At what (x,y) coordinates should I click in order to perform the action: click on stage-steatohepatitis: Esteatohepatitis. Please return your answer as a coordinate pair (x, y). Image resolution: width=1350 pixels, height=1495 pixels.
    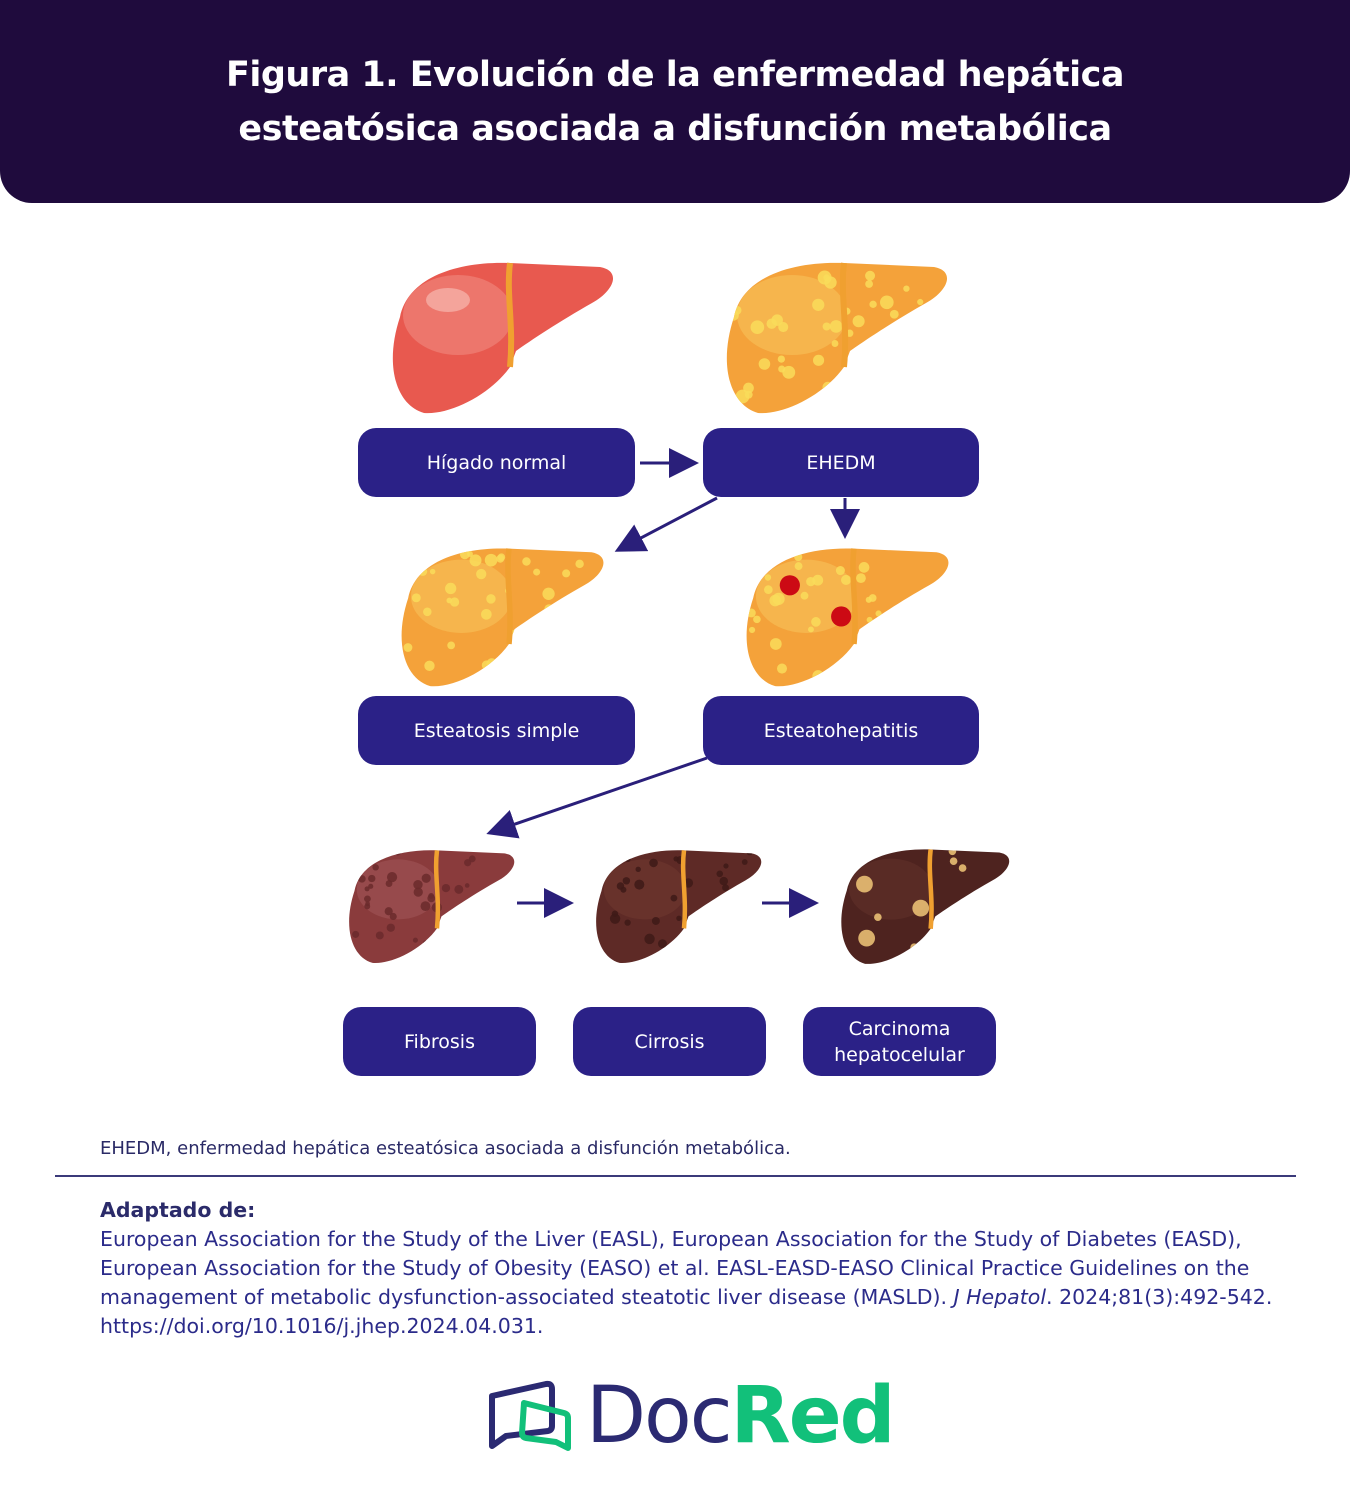
    Looking at the image, I should click on (841, 730).